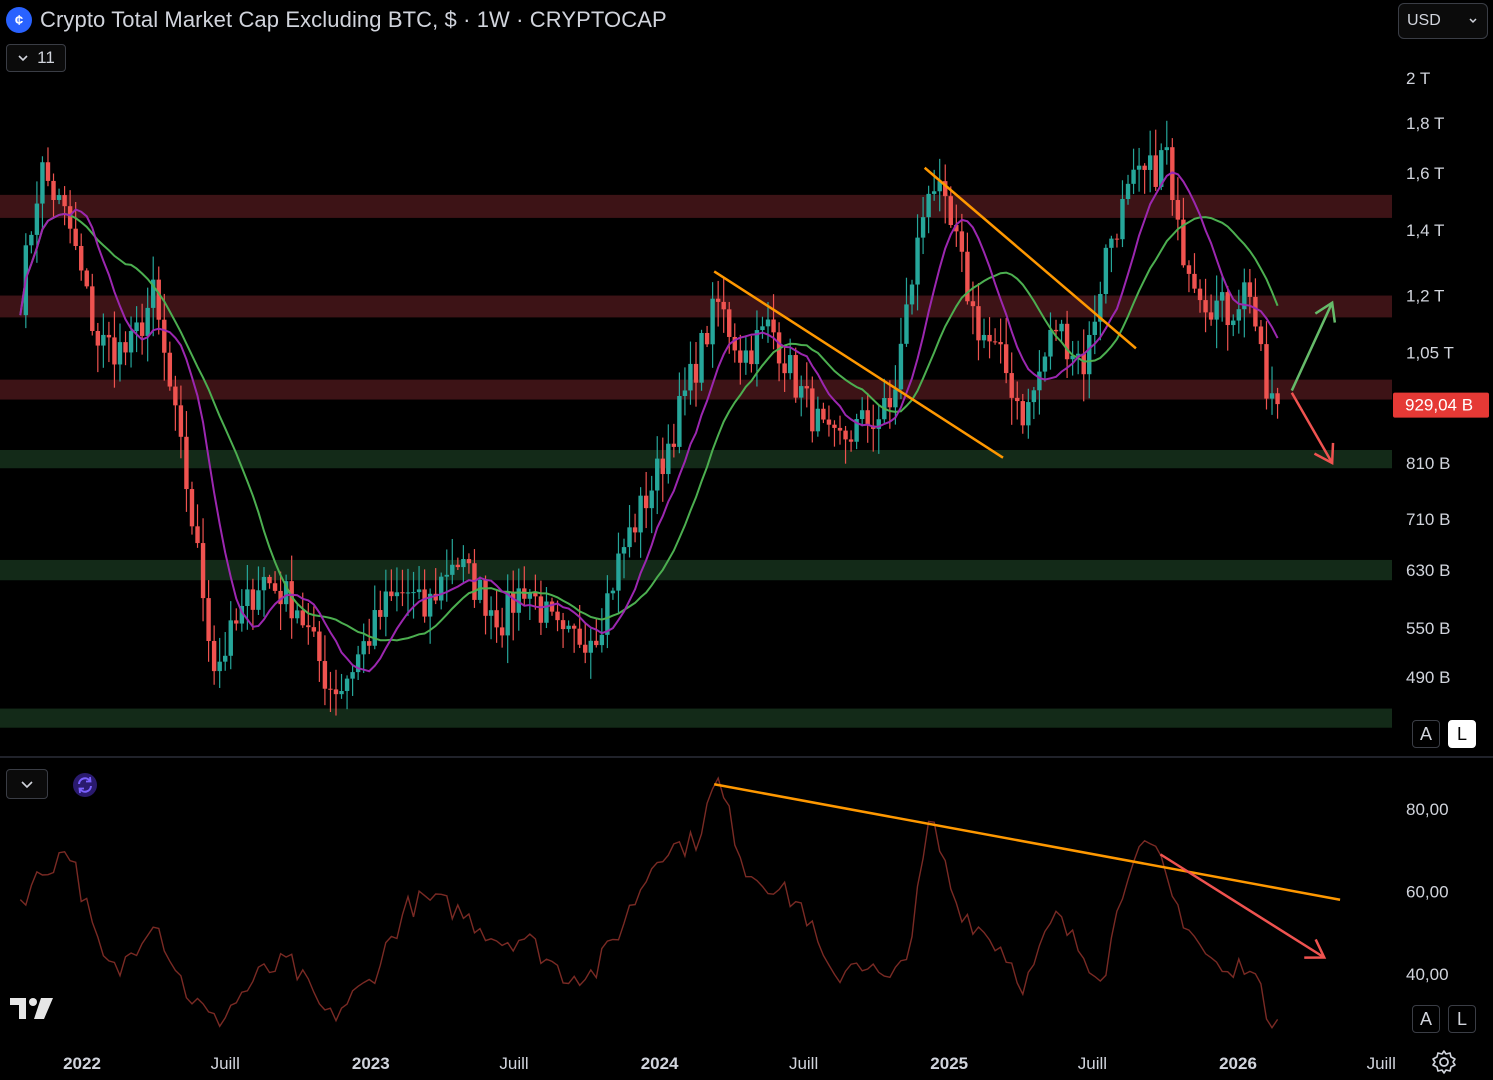  I want to click on log-scale-button: L, so click(1462, 734).